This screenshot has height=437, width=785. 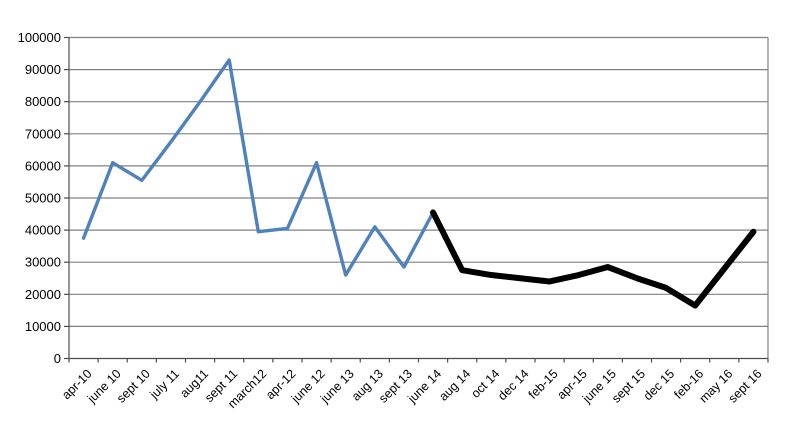 What do you see at coordinates (593, 259) in the screenshot?
I see `series-line-series_black` at bounding box center [593, 259].